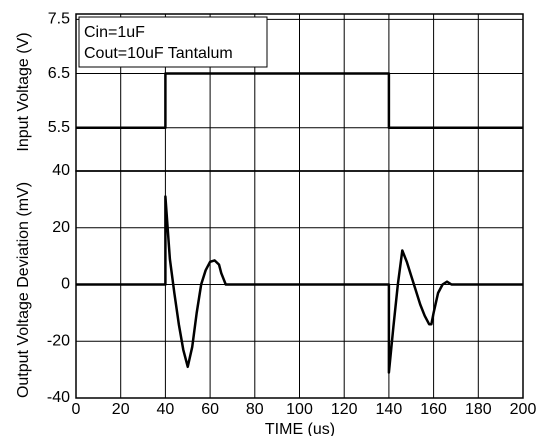 This screenshot has height=436, width=540. Describe the element at coordinates (173, 42) in the screenshot. I see `annotation-box` at that location.